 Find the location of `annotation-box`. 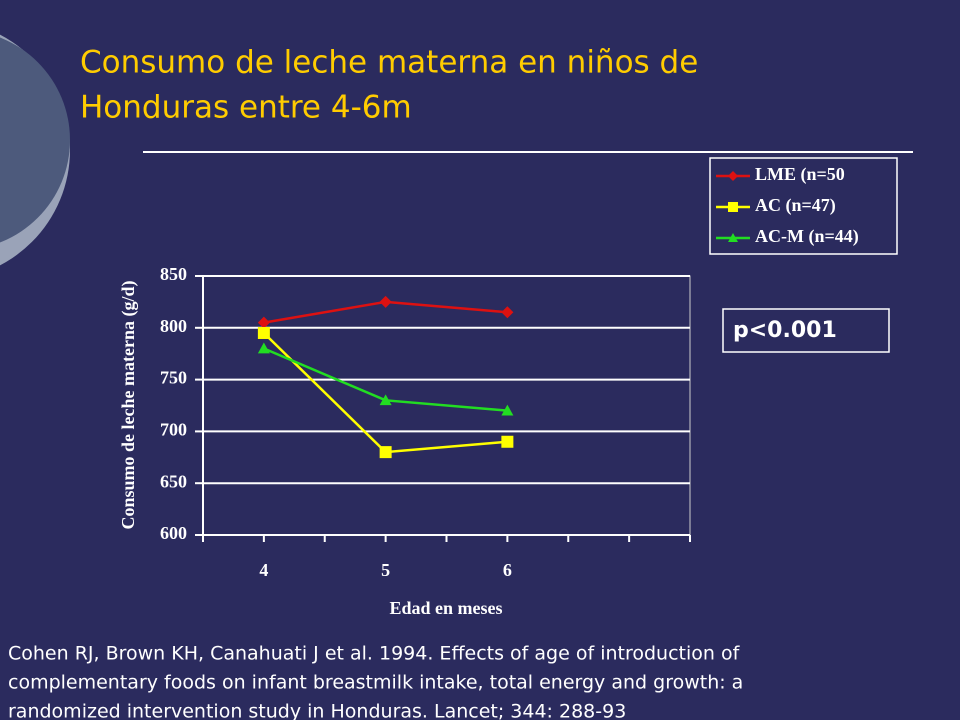

annotation-box is located at coordinates (806, 330).